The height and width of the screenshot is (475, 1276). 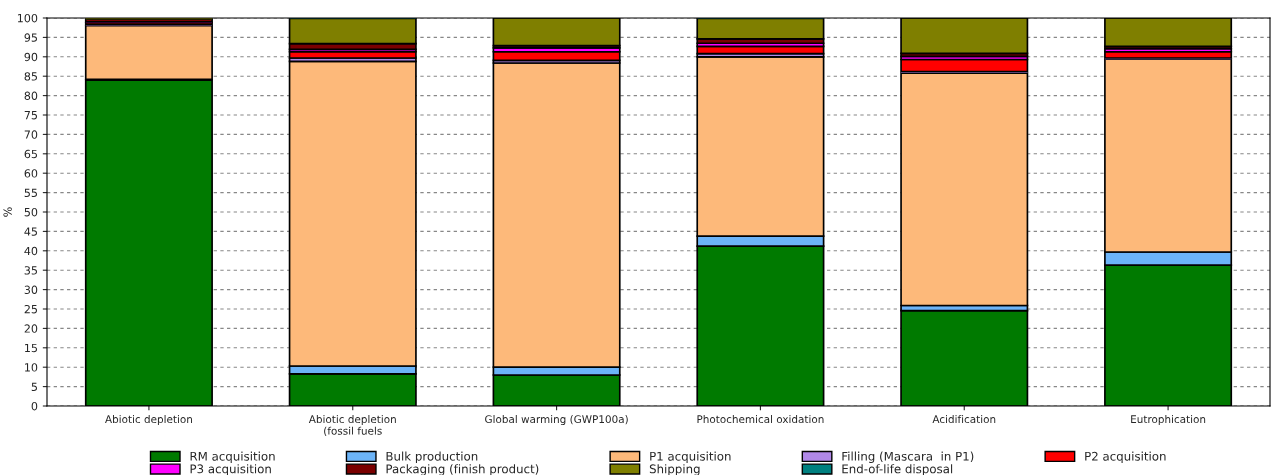 What do you see at coordinates (352, 425) in the screenshot?
I see `x-tick-label: Abiotic depletion (fossil fuels` at bounding box center [352, 425].